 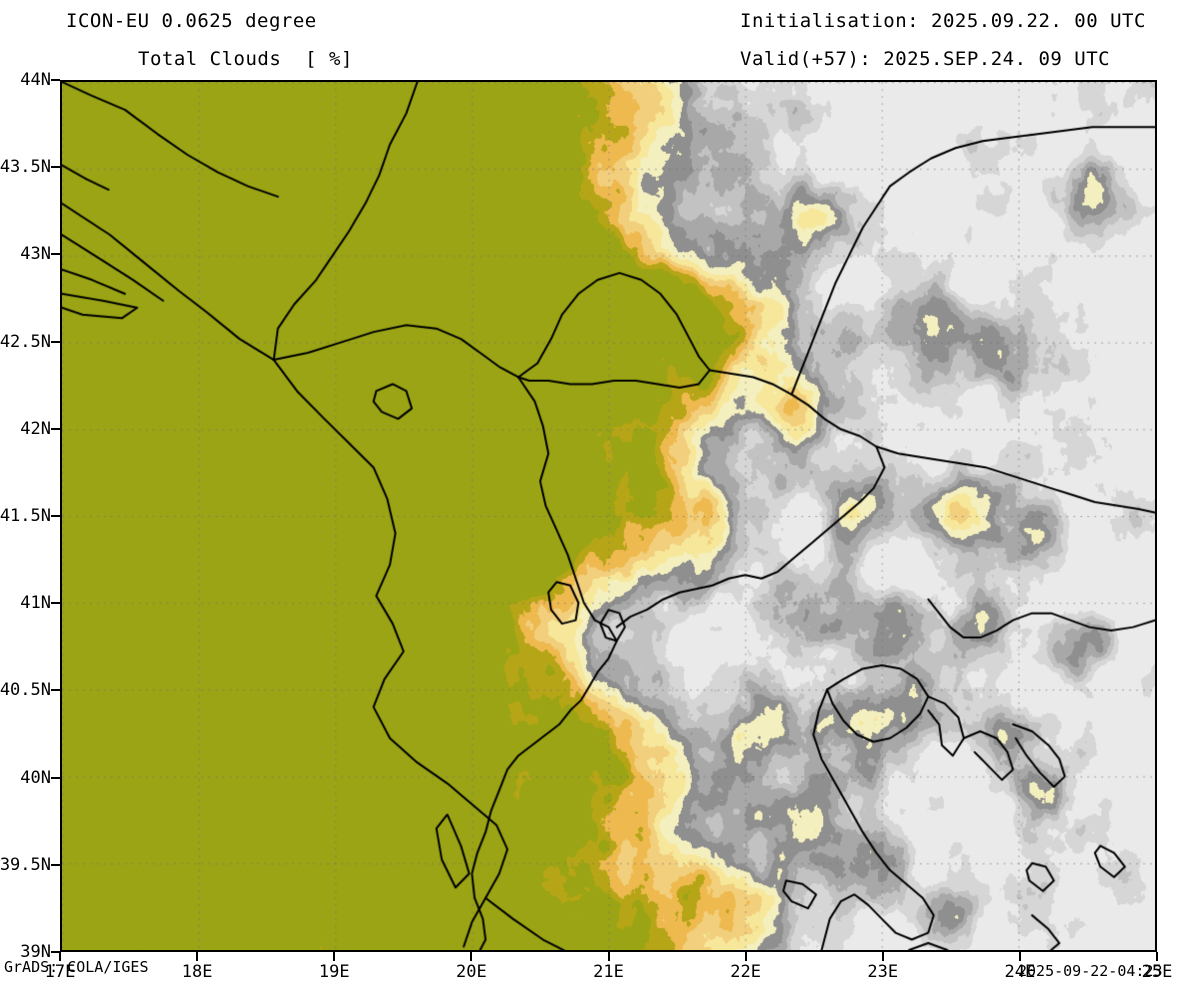 I want to click on y-axis-label: 42N, so click(x=35, y=428).